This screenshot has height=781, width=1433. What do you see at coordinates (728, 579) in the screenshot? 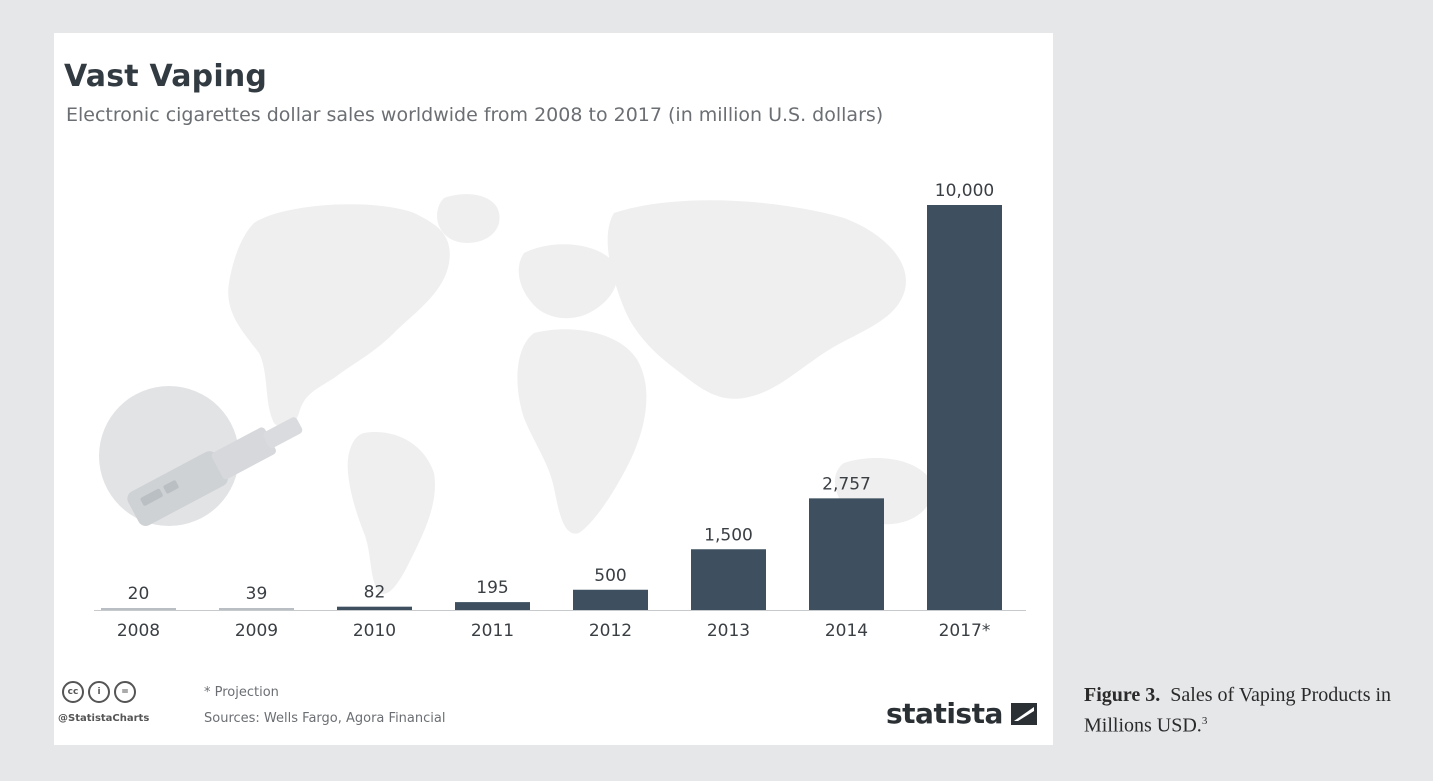
I see `bar-2013` at bounding box center [728, 579].